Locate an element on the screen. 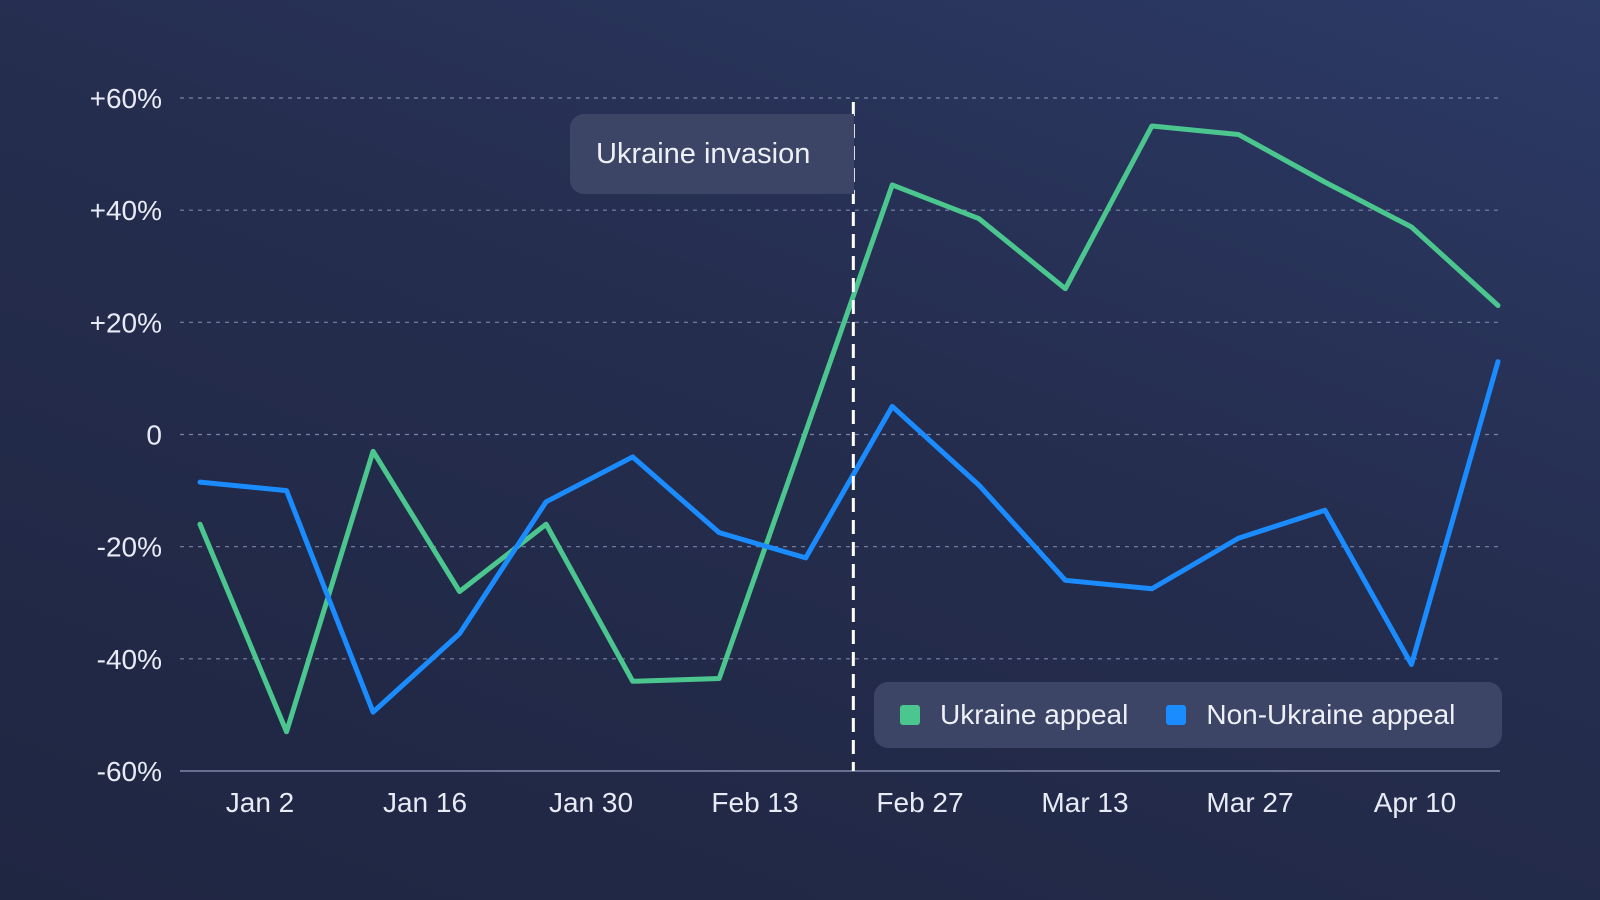 The height and width of the screenshot is (900, 1600). y-axis-ticks: +60% +40% +20% 0 -20% -40% -60% is located at coordinates (126, 435).